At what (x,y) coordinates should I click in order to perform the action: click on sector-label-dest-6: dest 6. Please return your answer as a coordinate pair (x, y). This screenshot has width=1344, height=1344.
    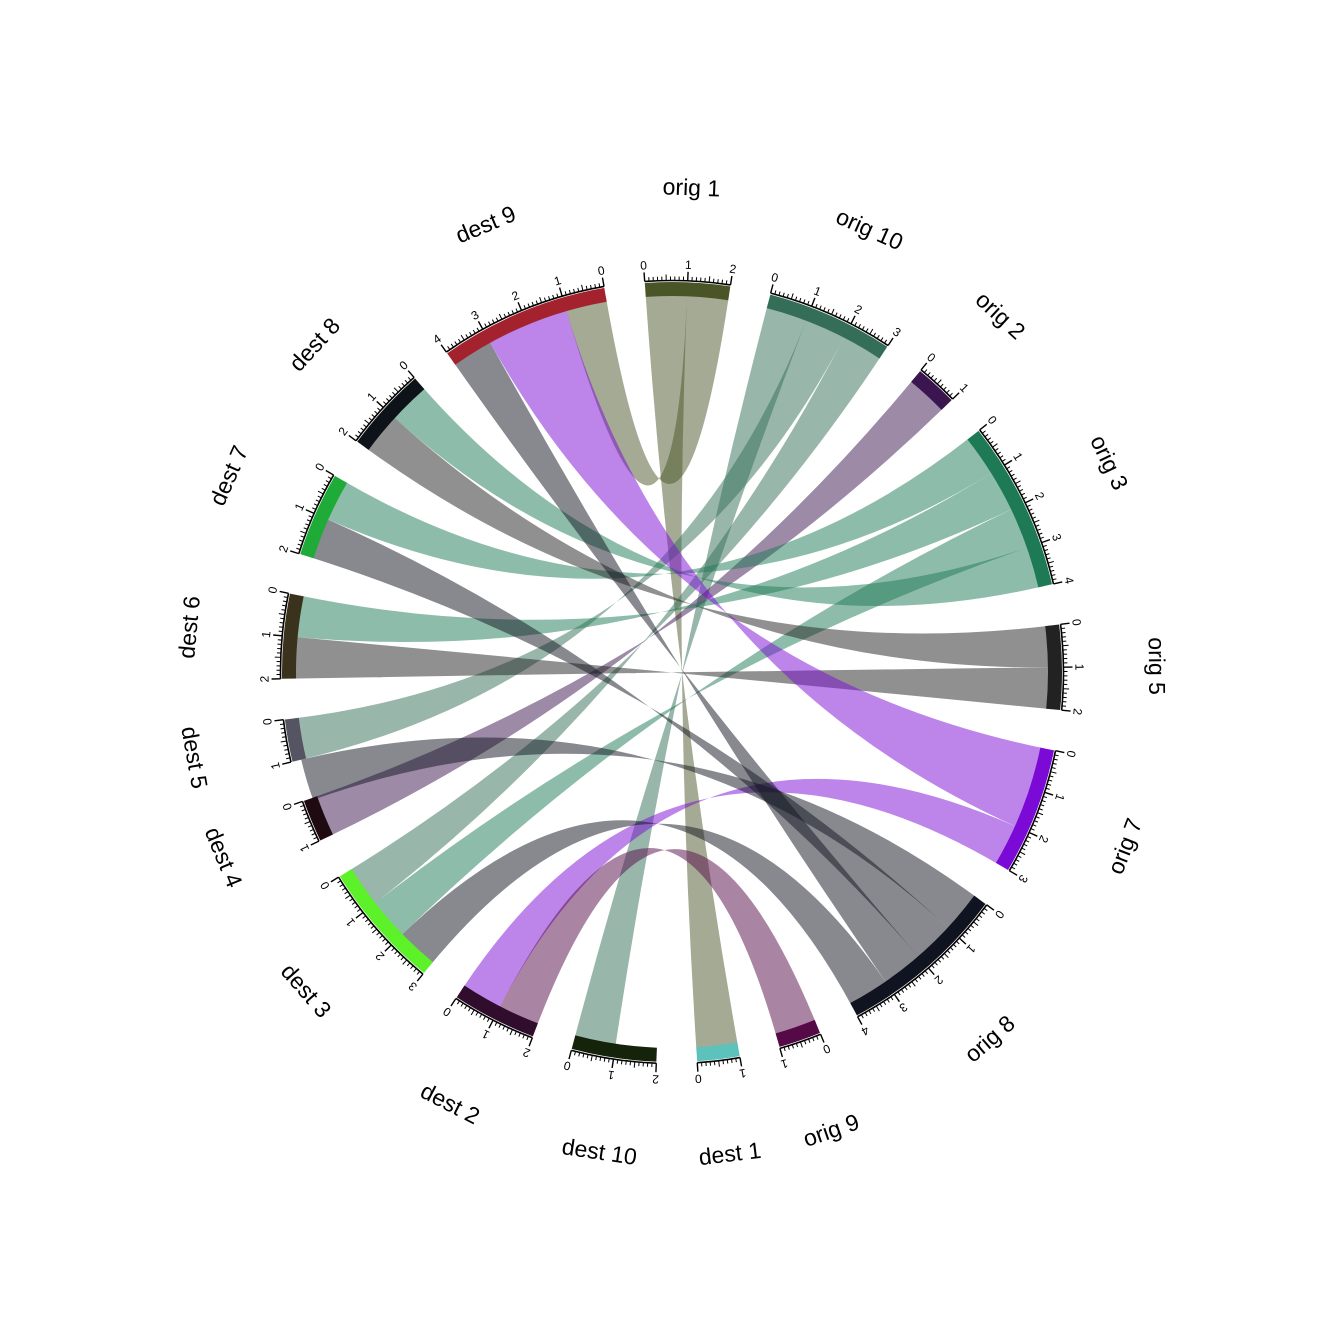
    Looking at the image, I should click on (189, 627).